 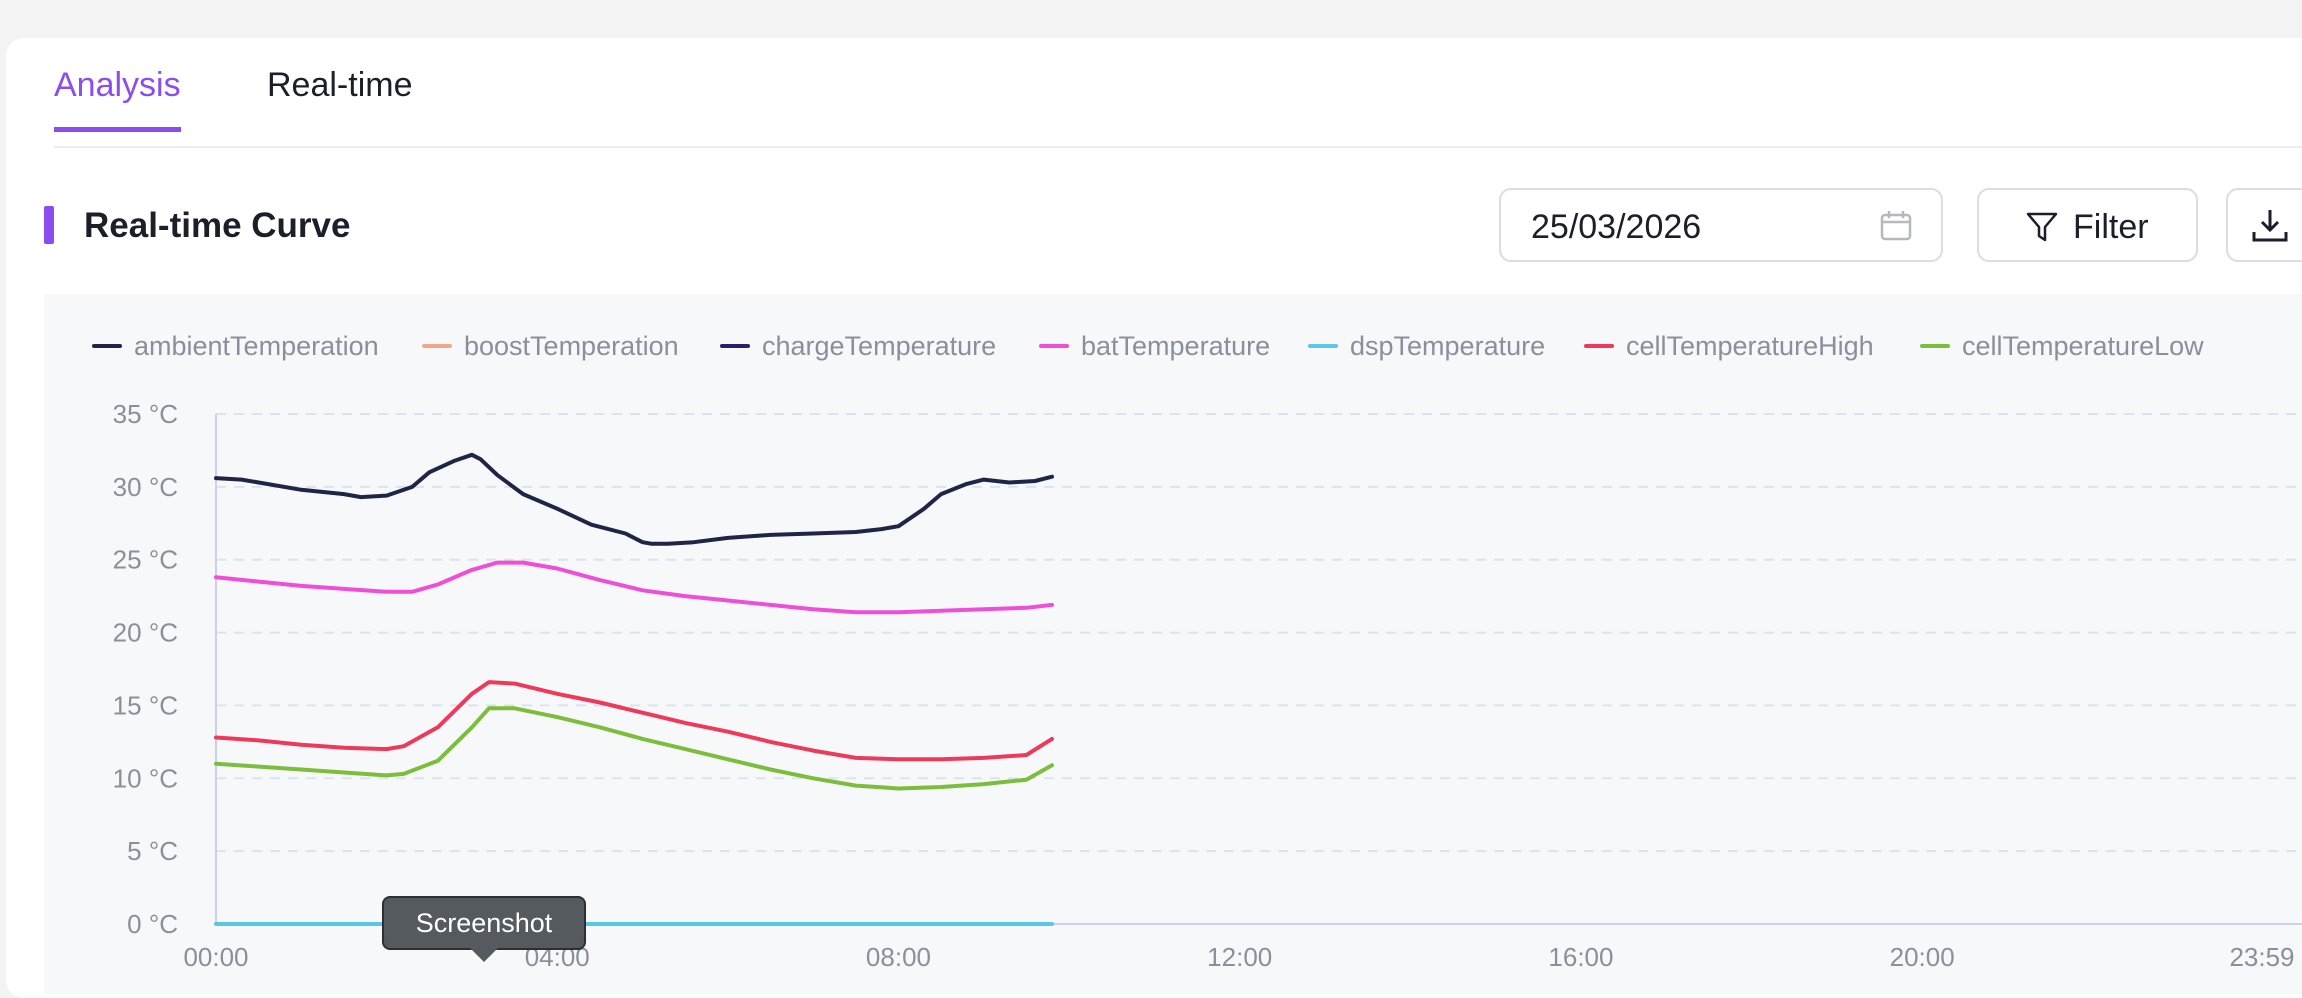 I want to click on date-value: 25/03/2026, so click(x=1616, y=227).